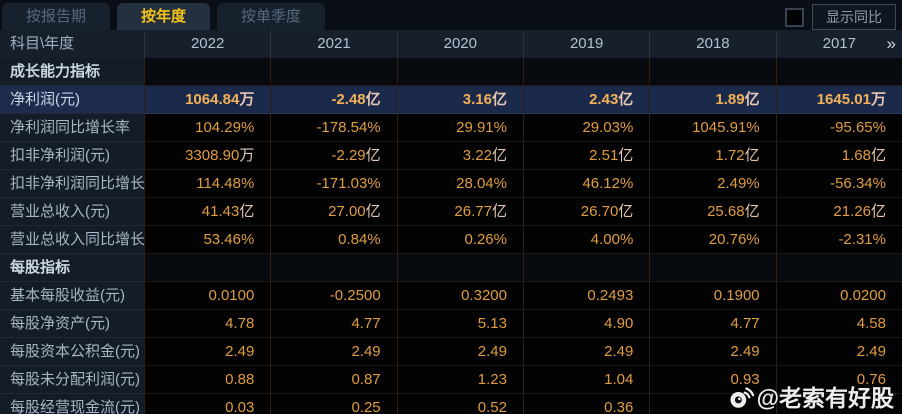 This screenshot has width=902, height=414. Describe the element at coordinates (72, 128) in the screenshot. I see `row-label: 净利润同比增长率` at that location.